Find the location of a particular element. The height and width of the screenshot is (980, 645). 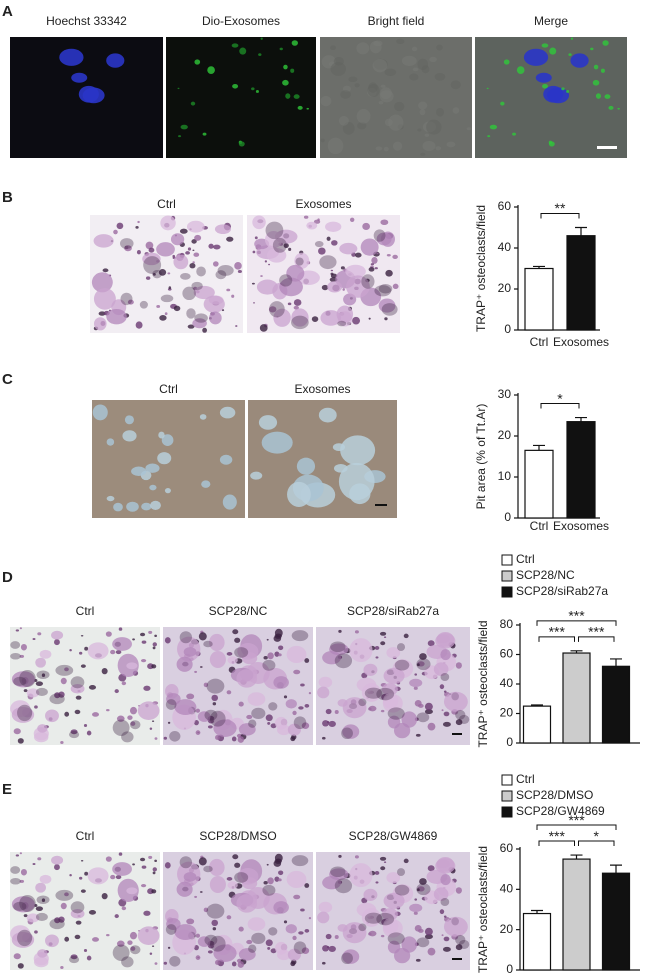

error-bar is located at coordinates (537, 705).